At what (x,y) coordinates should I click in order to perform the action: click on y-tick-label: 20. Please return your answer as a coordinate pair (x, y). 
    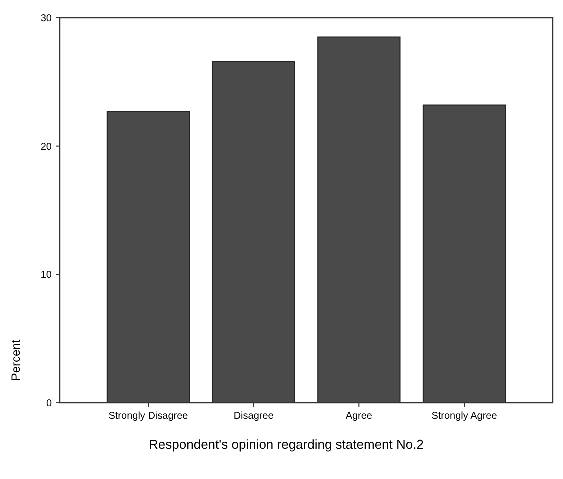
    Looking at the image, I should click on (46, 147).